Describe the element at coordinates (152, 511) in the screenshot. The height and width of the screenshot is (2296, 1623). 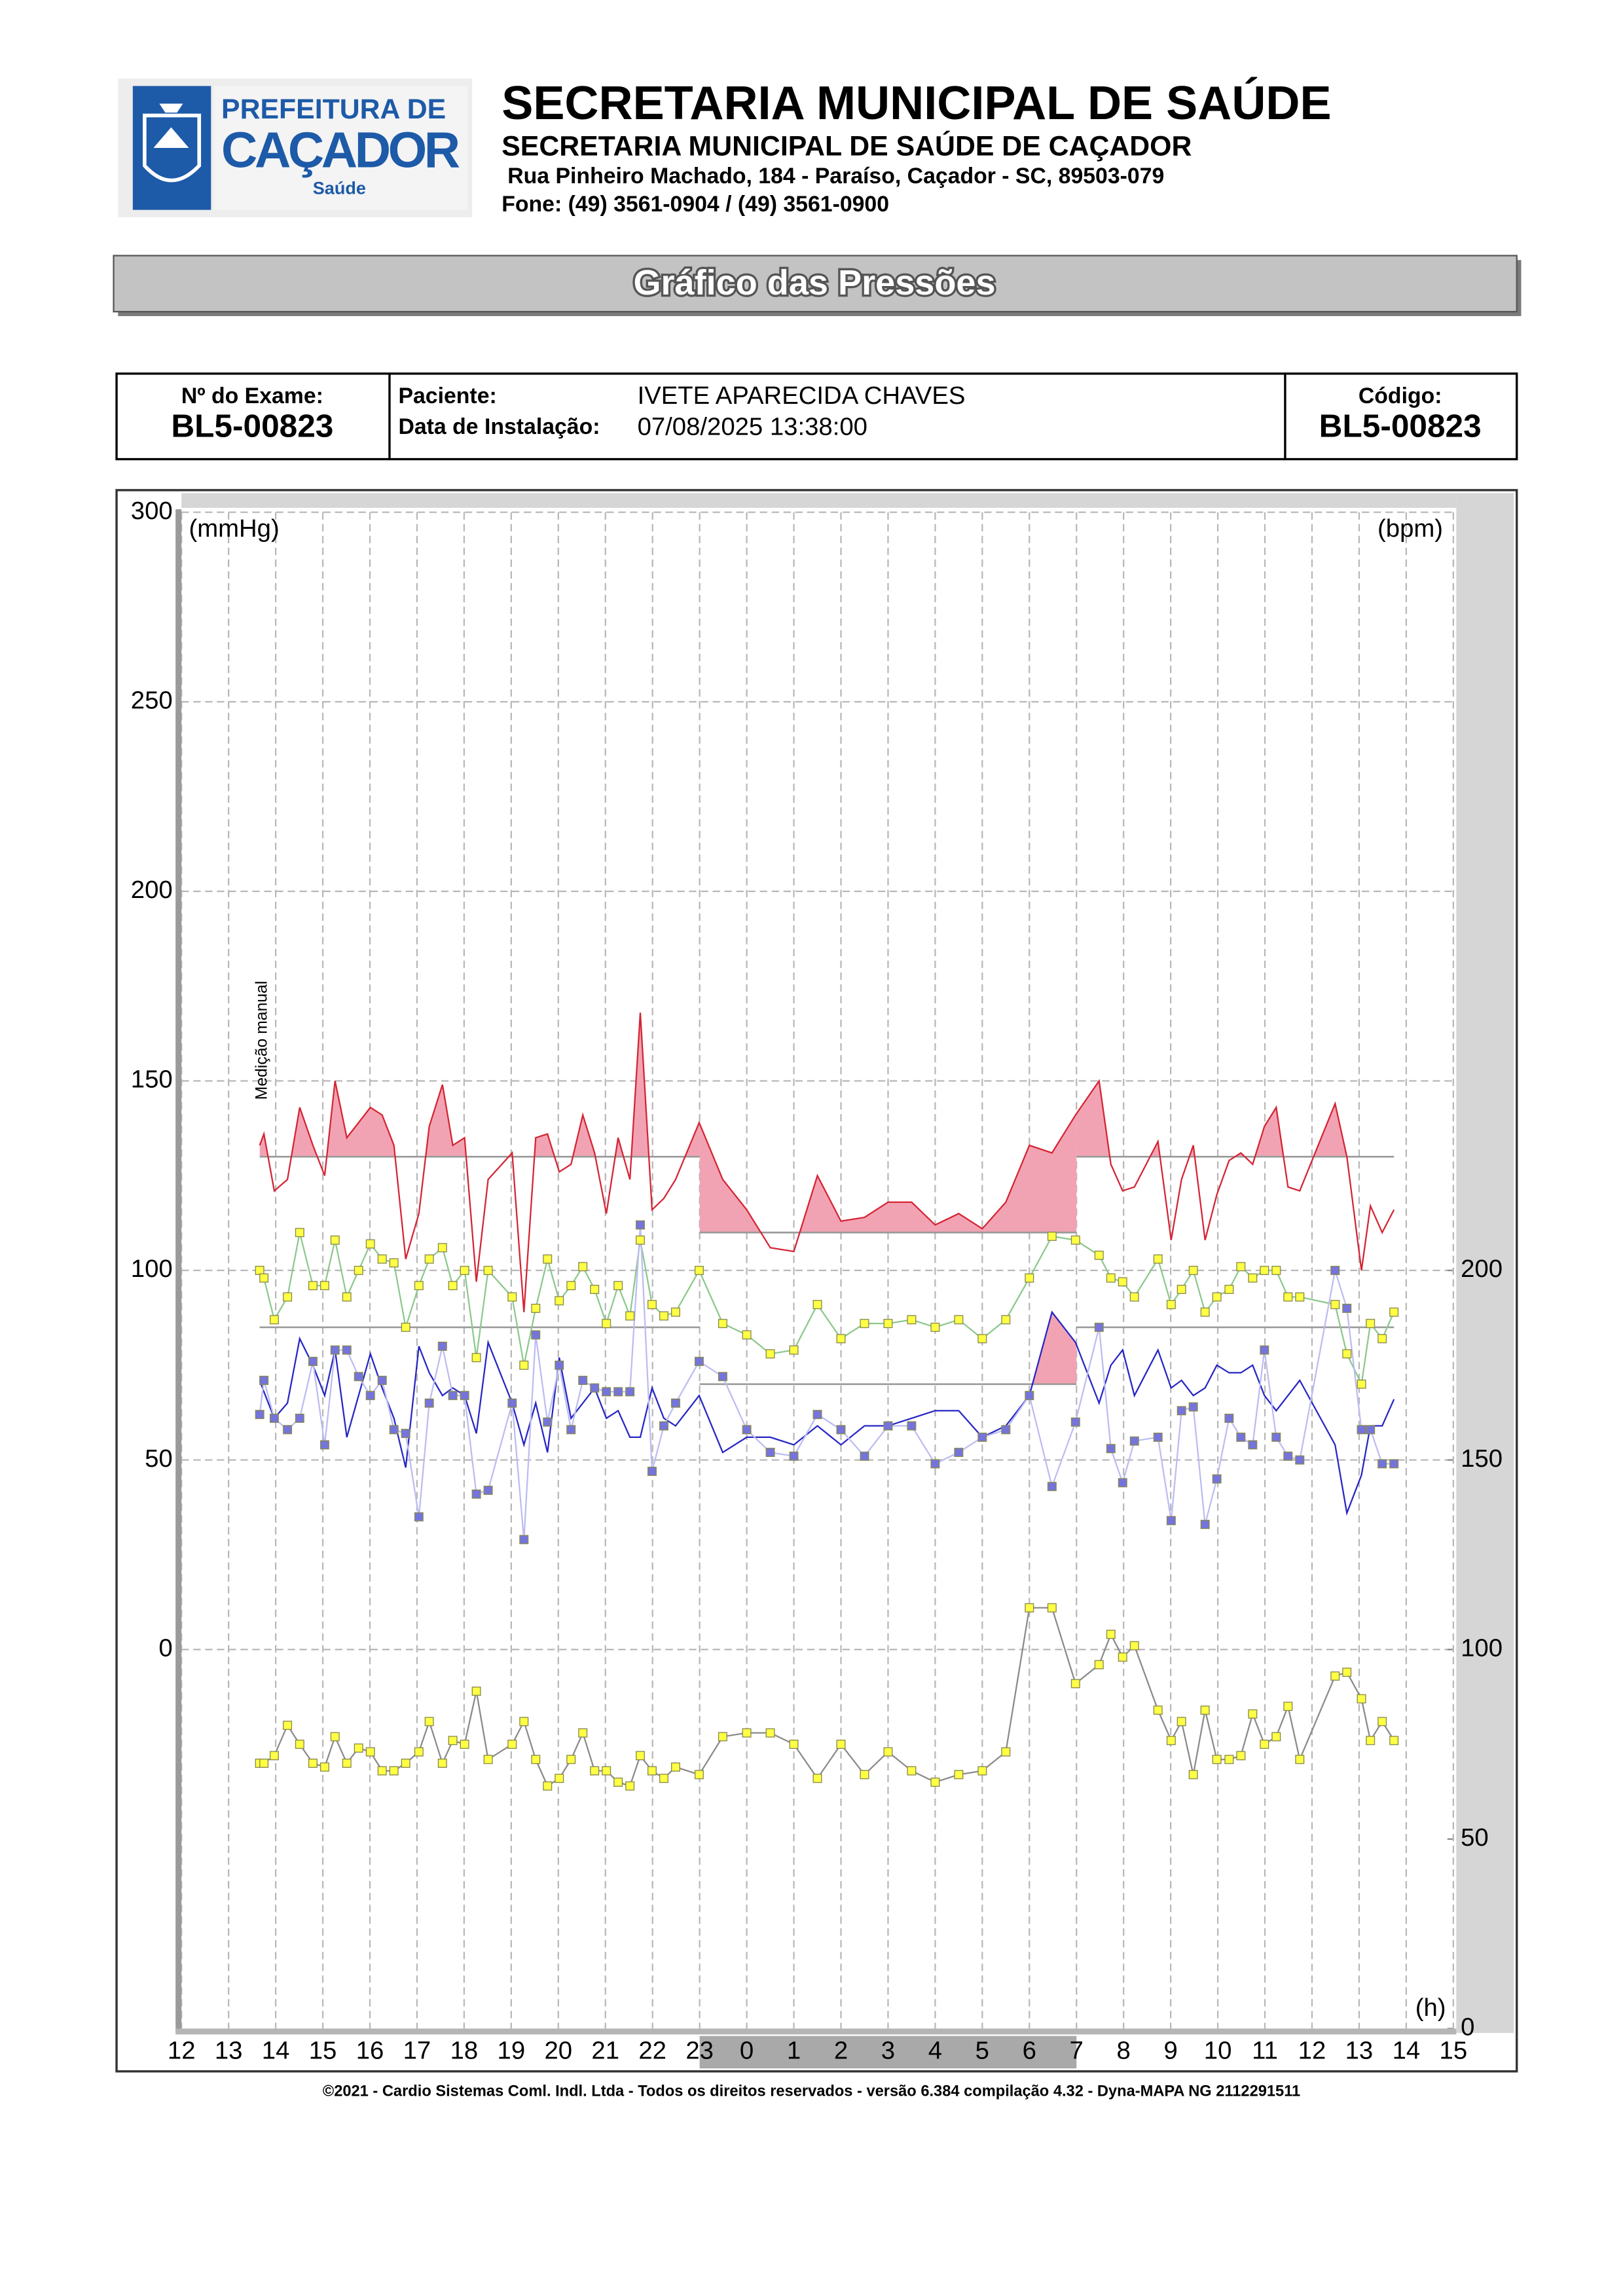
I see `y-tick-label: 300` at that location.